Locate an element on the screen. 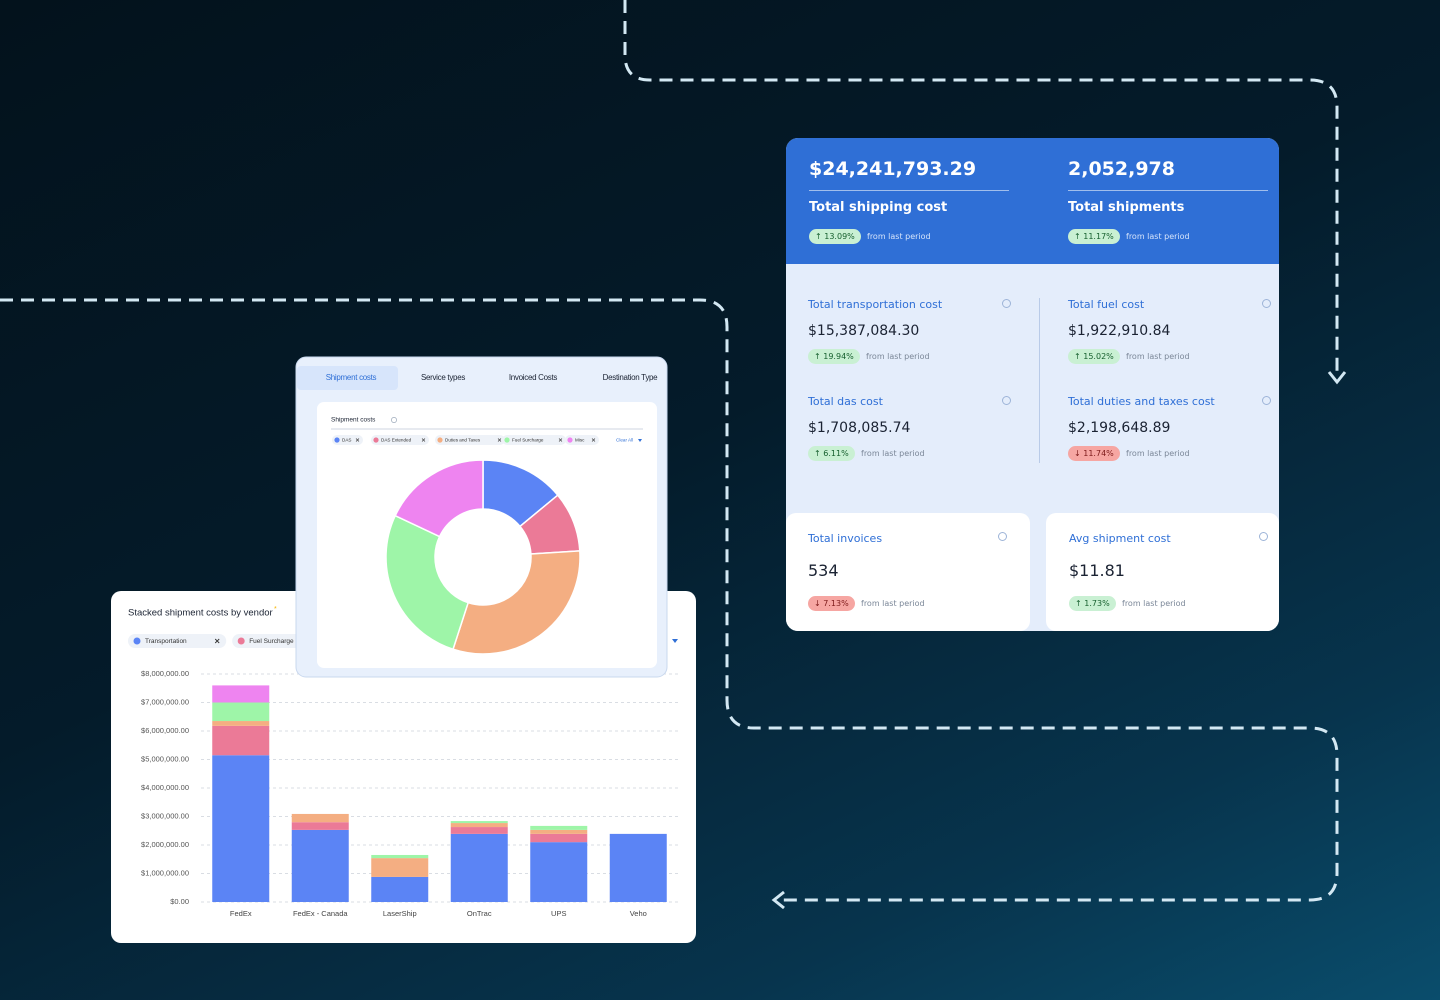 The width and height of the screenshot is (1440, 1000). chart-title: Shipment costs is located at coordinates (353, 420).